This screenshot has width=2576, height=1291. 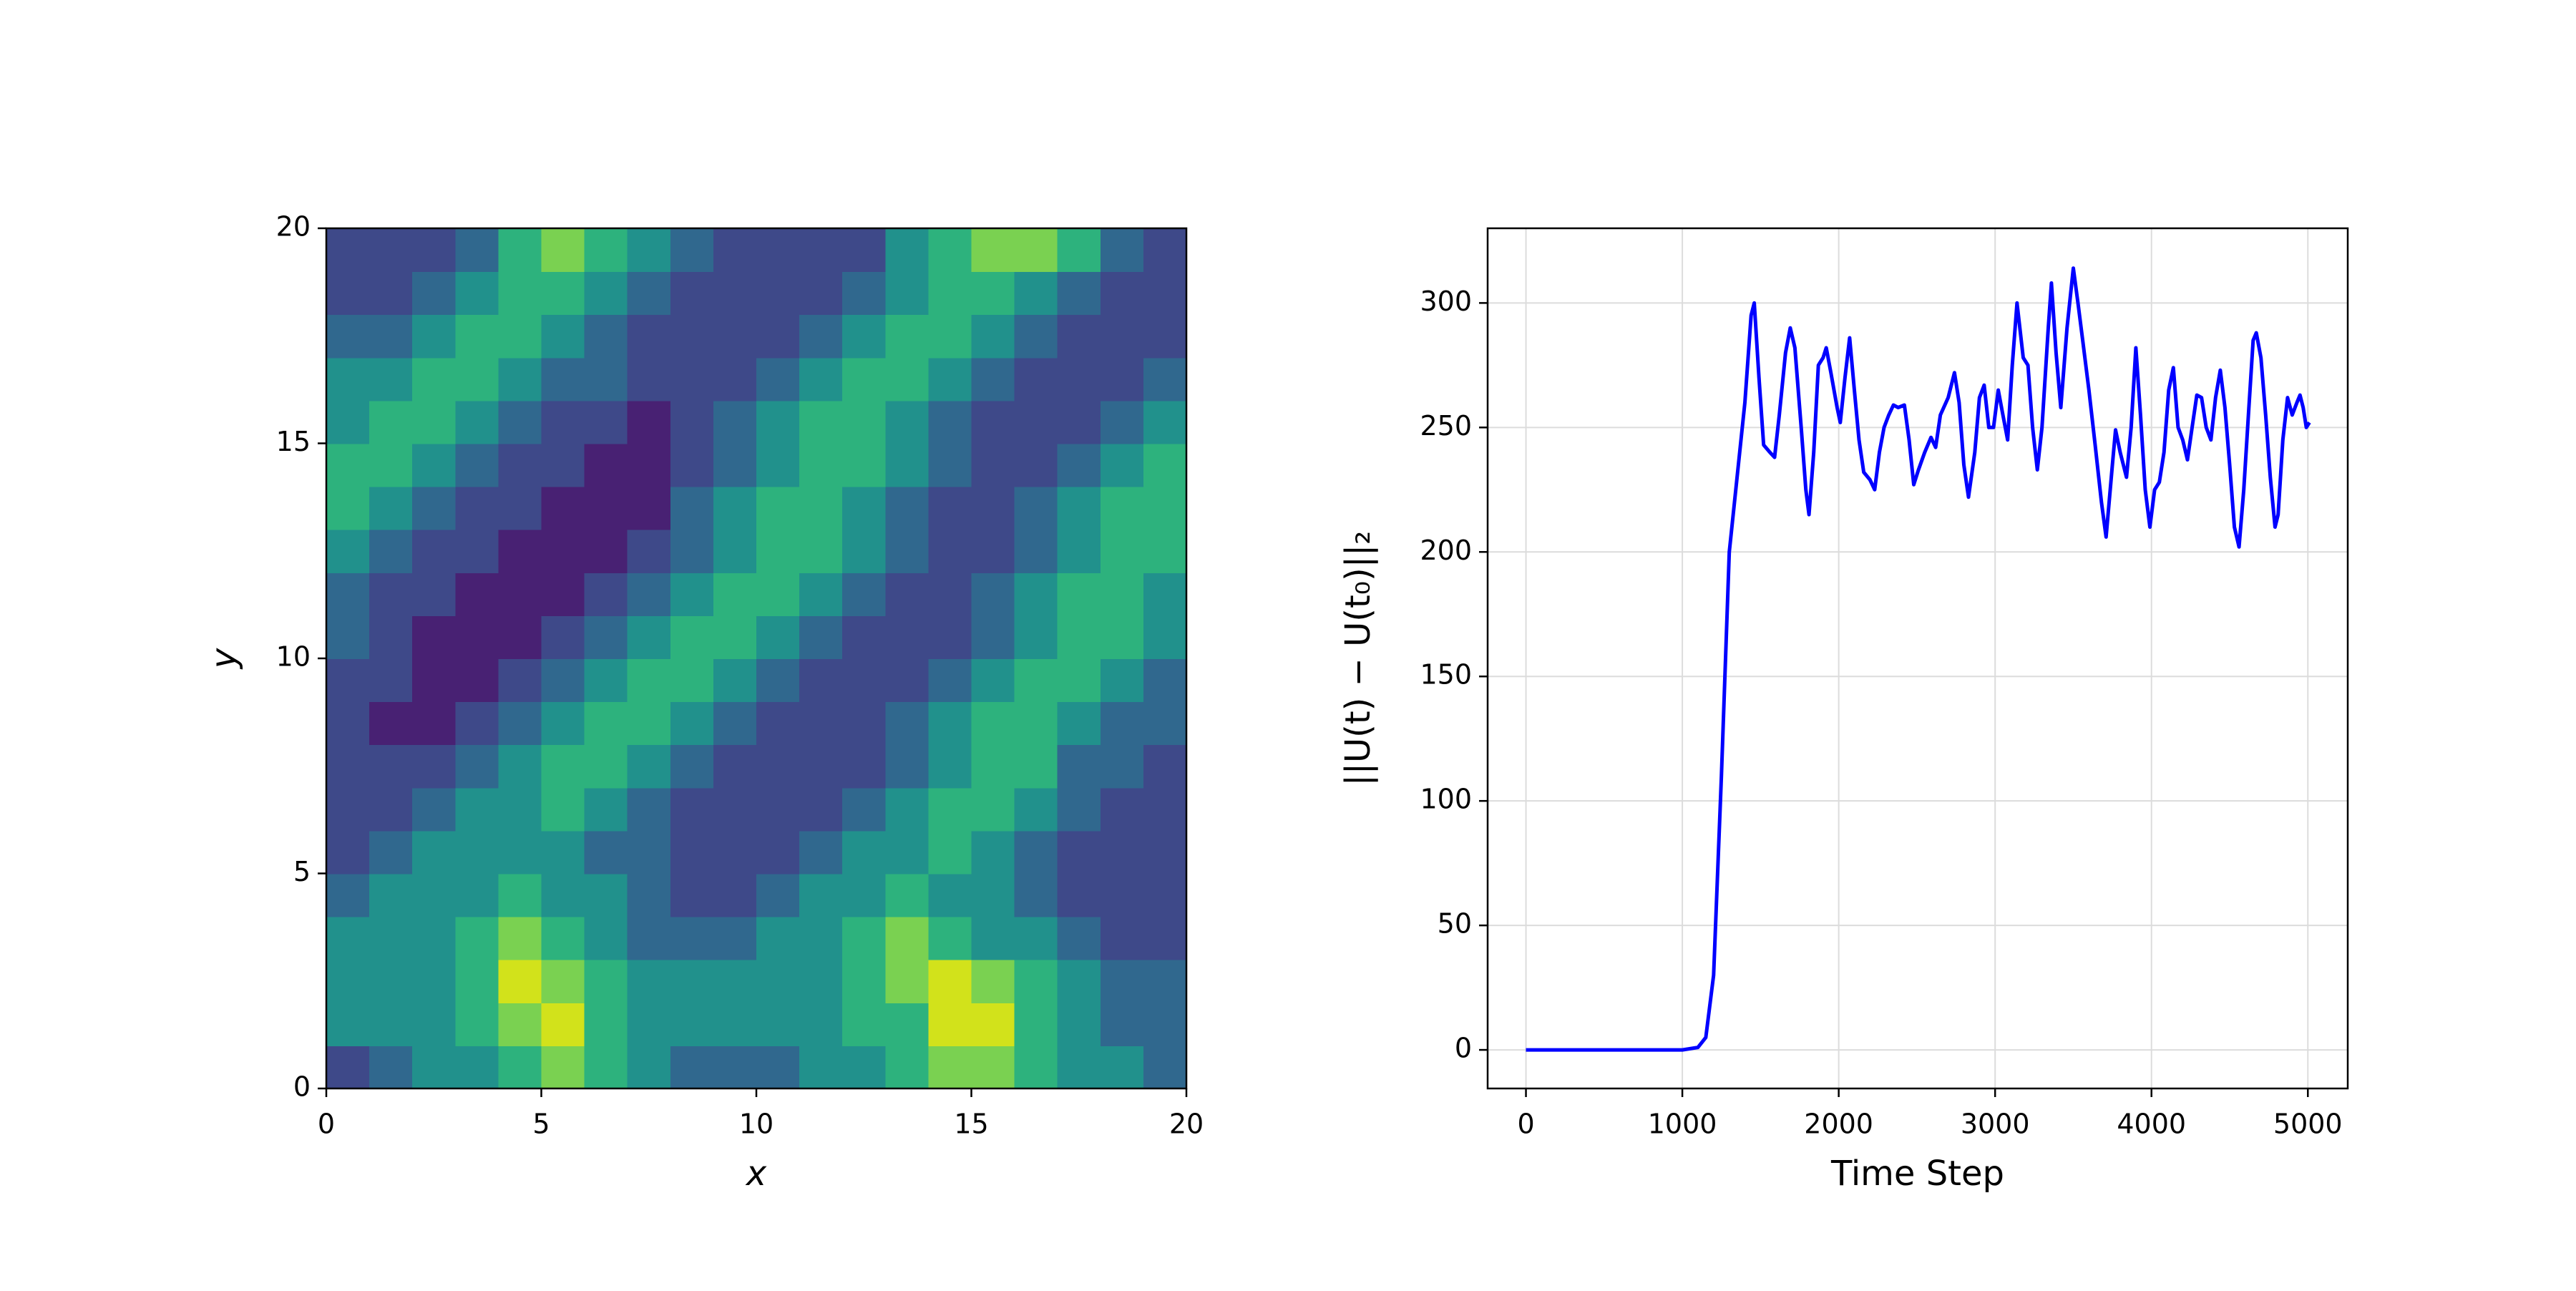 I want to click on x-tick-label: 15, so click(x=971, y=1124).